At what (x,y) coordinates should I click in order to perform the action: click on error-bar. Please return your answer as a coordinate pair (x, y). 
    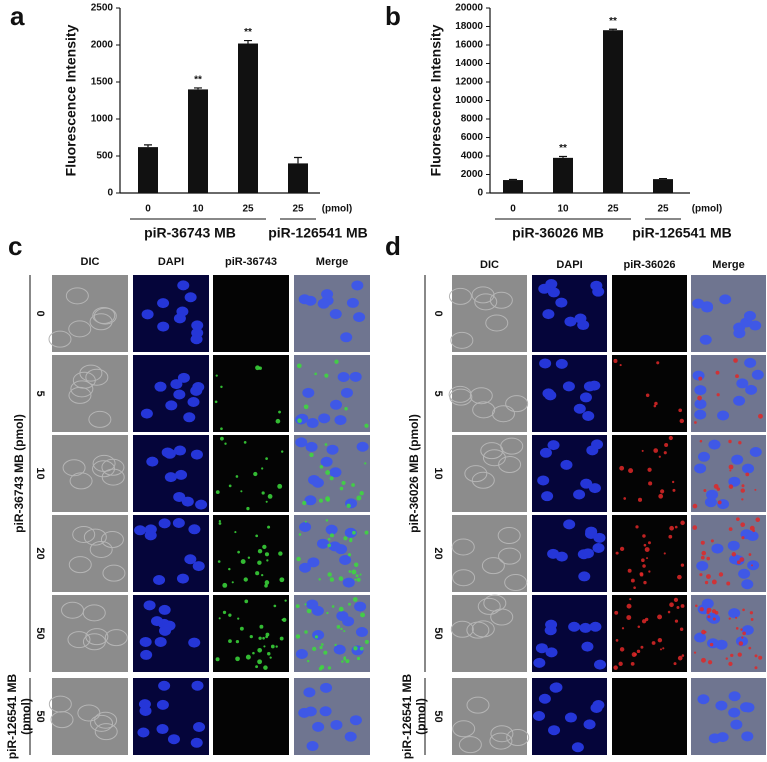
    Looking at the image, I should click on (513, 179).